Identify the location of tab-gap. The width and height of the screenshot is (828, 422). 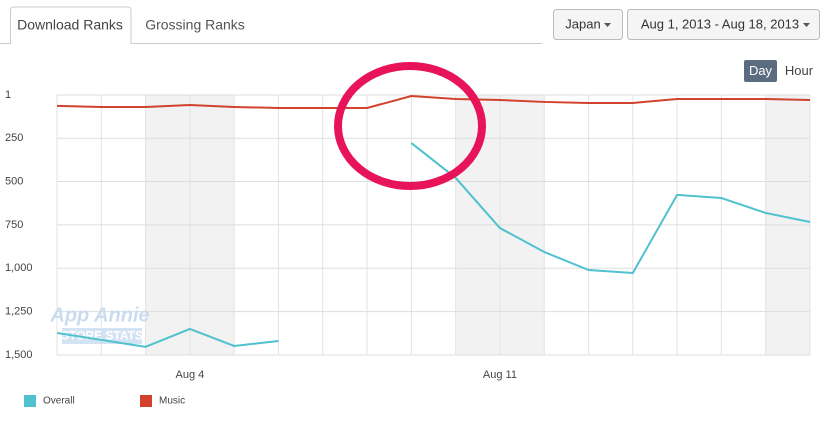
(70, 43).